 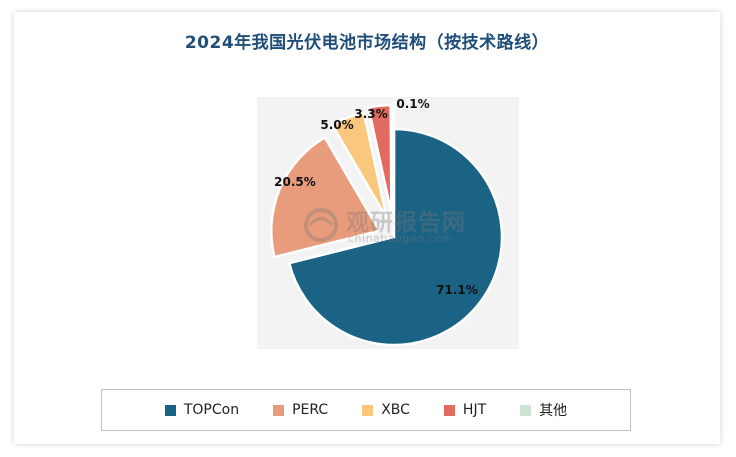 What do you see at coordinates (321, 225) in the screenshot?
I see `watermark-logo-icon` at bounding box center [321, 225].